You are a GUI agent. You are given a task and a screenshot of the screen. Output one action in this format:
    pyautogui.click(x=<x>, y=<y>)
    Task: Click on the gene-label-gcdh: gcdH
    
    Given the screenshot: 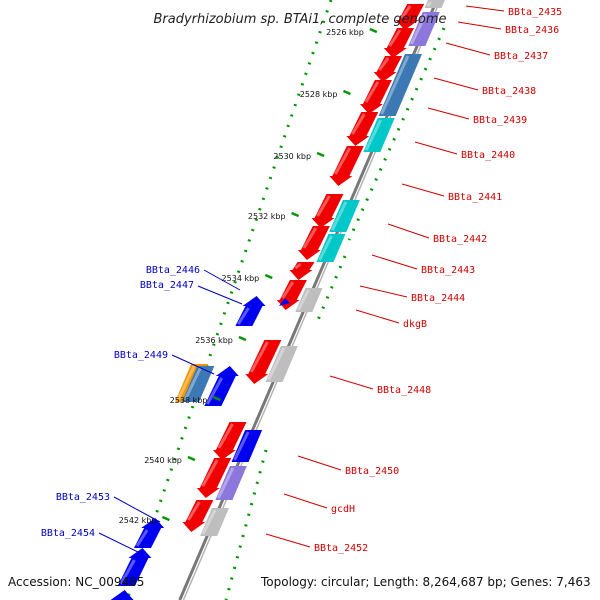 What is the action you would take?
    pyautogui.click(x=343, y=509)
    